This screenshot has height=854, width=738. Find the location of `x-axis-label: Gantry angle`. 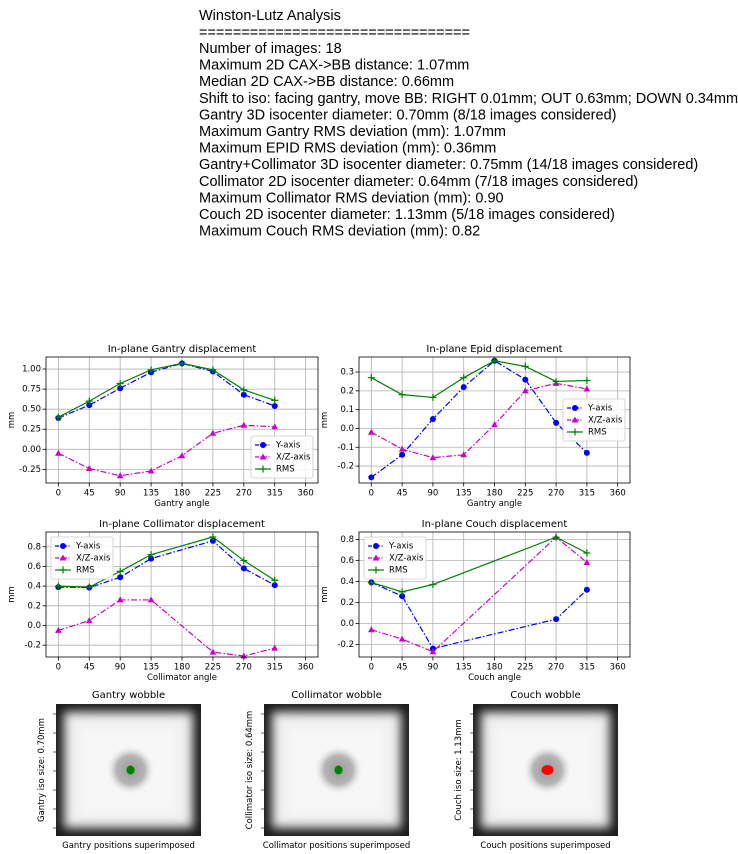

x-axis-label: Gantry angle is located at coordinates (494, 504).